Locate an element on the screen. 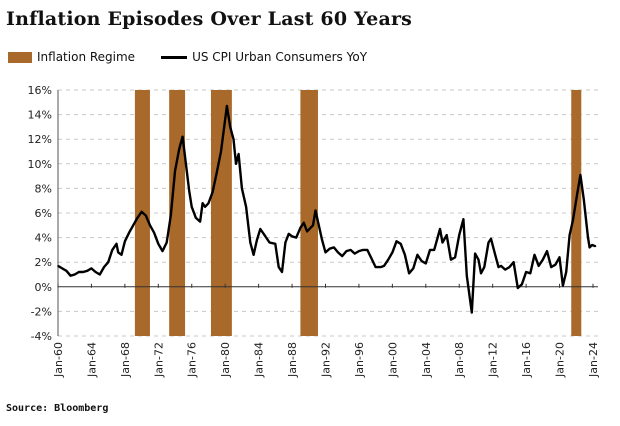 This screenshot has width=620, height=426. x-tick-label: Jan-12 is located at coordinates (493, 360).